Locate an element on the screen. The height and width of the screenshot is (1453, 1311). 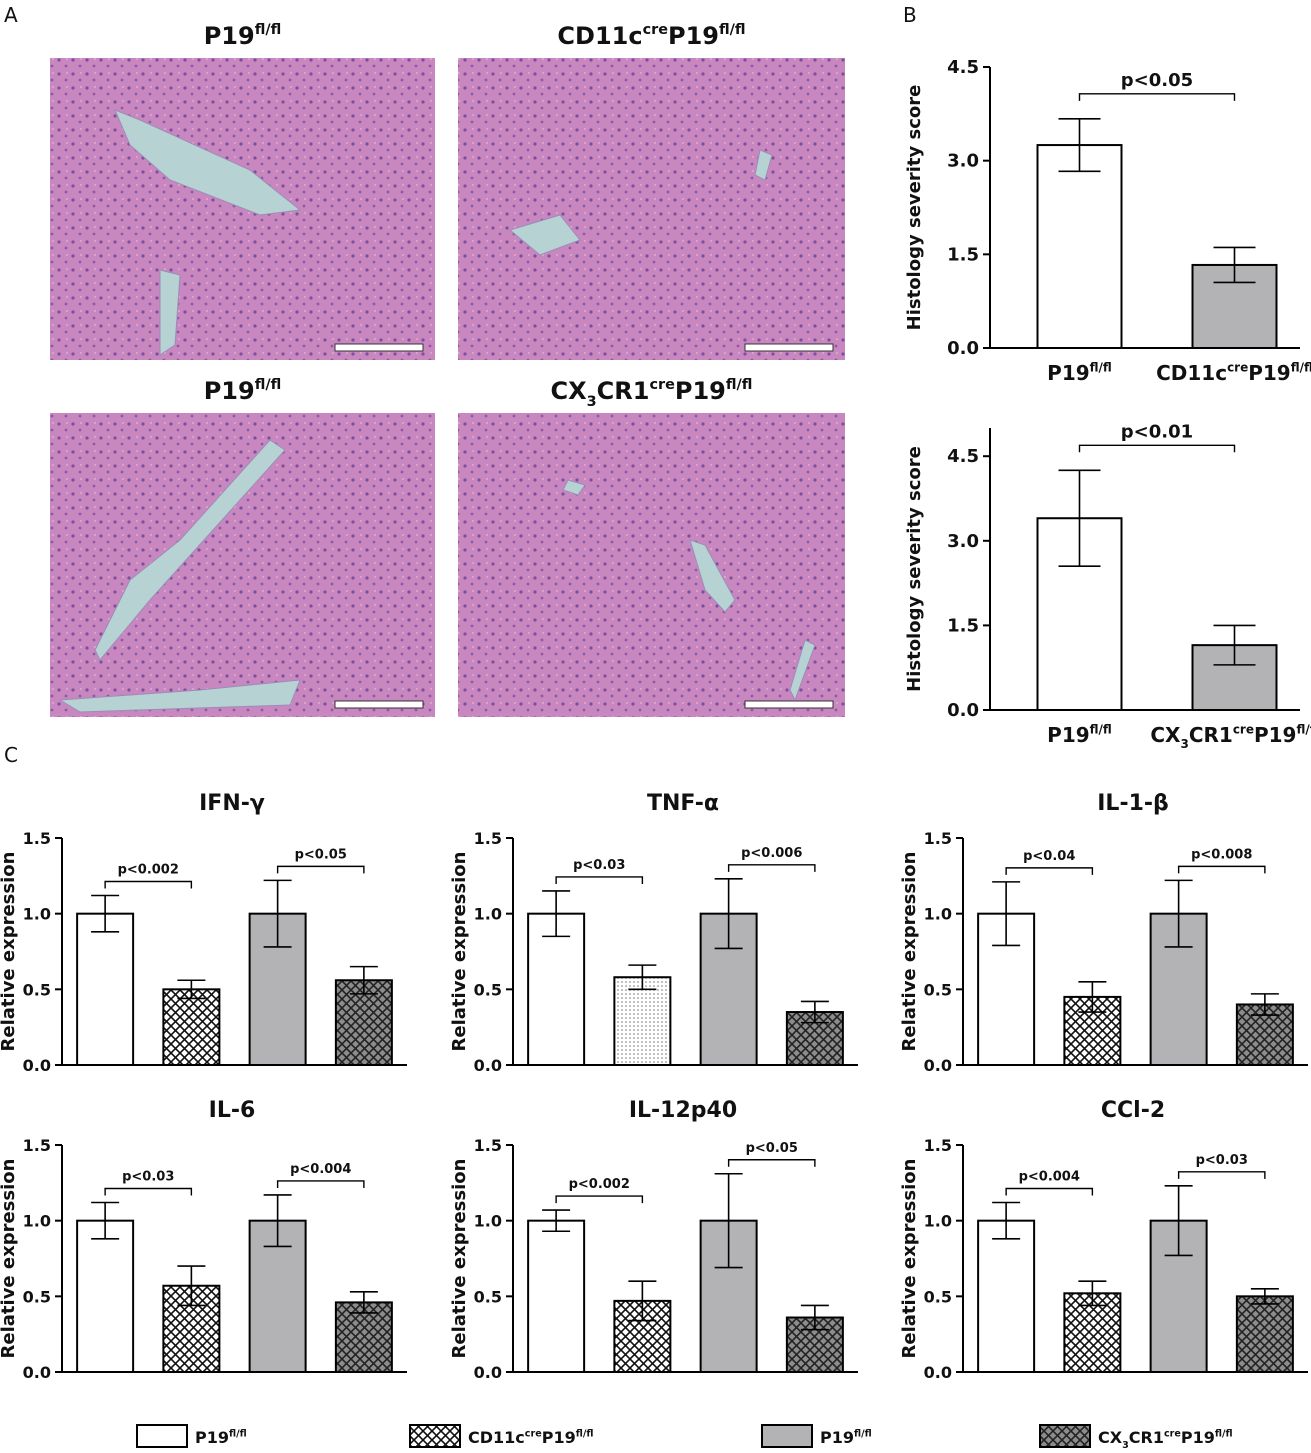
y-tick-label: 4.5 is located at coordinates (963, 456).